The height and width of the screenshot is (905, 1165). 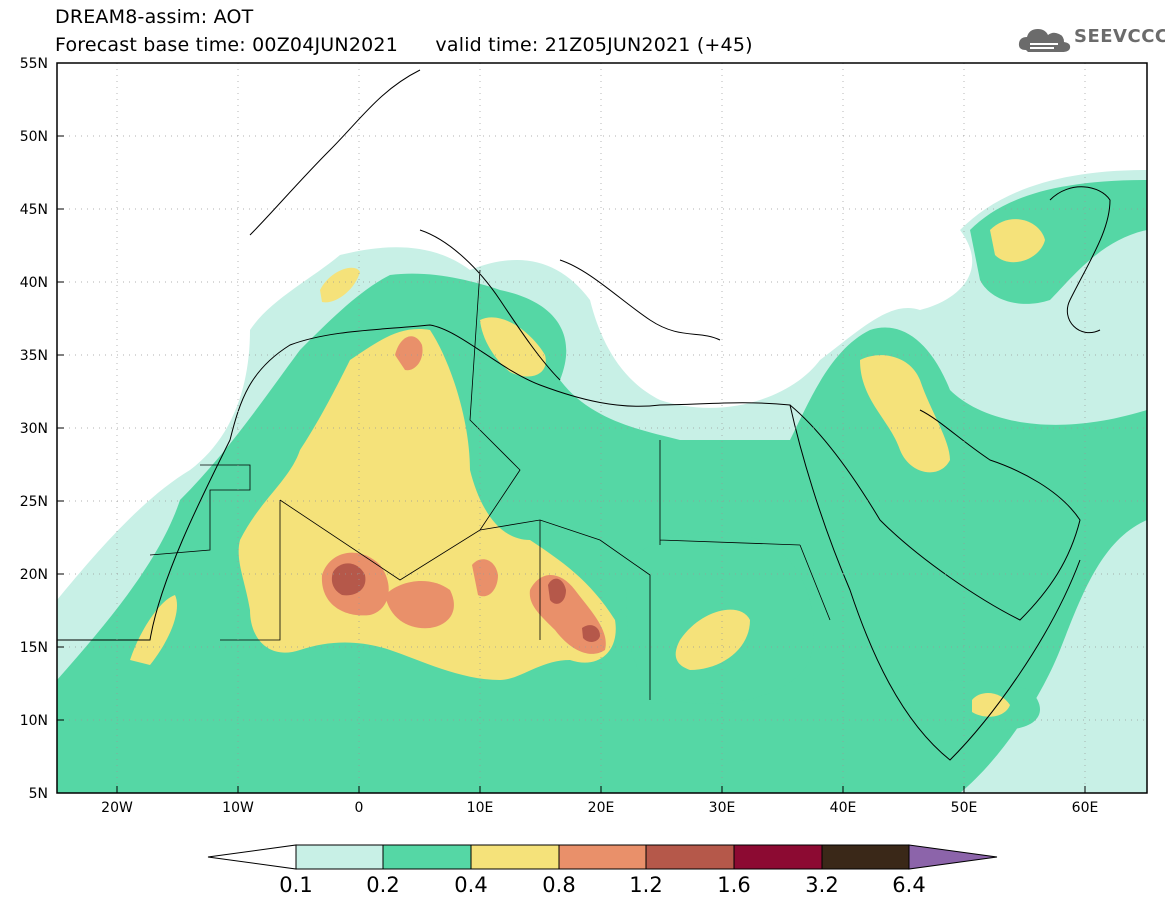 I want to click on valid-time: valid time: 21Z05JUN2021 (+45), so click(x=594, y=45).